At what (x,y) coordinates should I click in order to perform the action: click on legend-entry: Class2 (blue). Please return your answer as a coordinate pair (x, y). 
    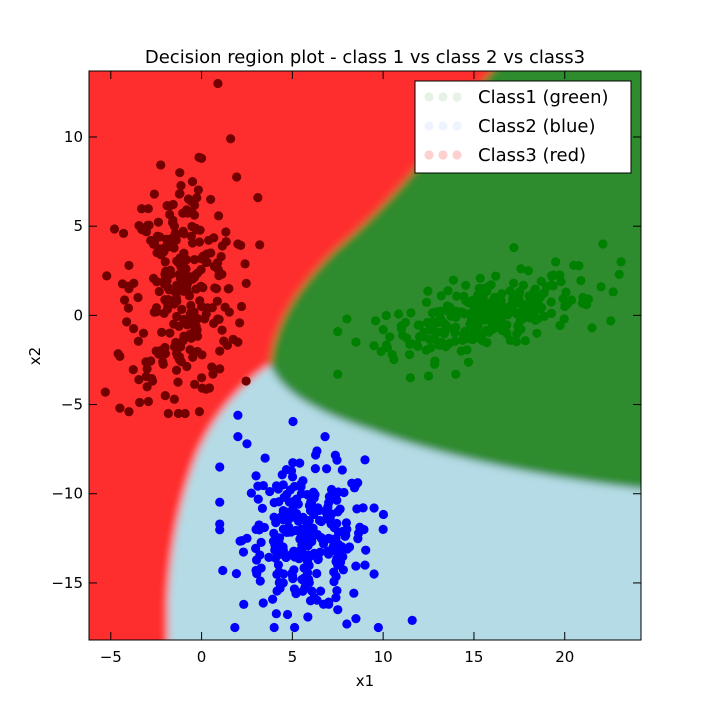
    Looking at the image, I should click on (509, 126).